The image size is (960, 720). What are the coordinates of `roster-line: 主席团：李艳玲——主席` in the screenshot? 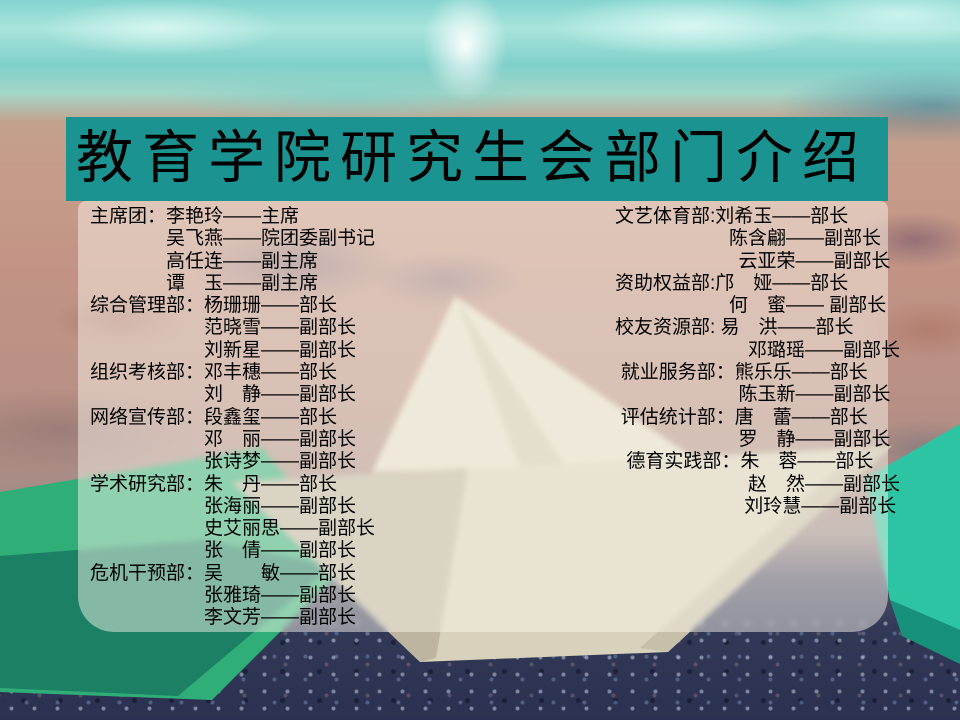 It's located at (195, 216).